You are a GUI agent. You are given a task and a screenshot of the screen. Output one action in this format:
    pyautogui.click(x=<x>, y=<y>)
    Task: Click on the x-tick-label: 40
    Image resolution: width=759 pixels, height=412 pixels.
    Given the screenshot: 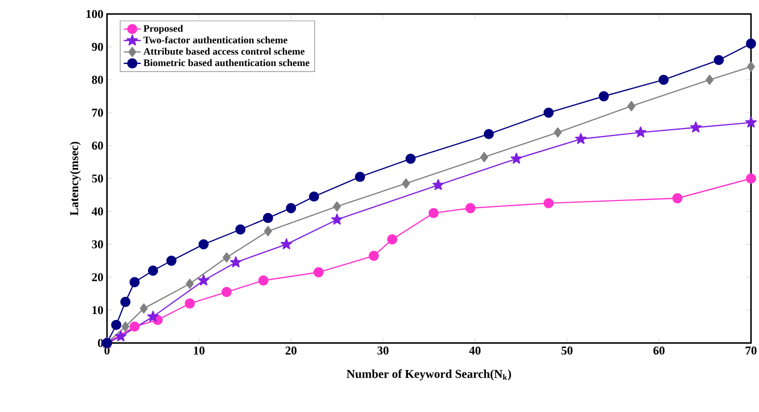 What is the action you would take?
    pyautogui.click(x=475, y=350)
    